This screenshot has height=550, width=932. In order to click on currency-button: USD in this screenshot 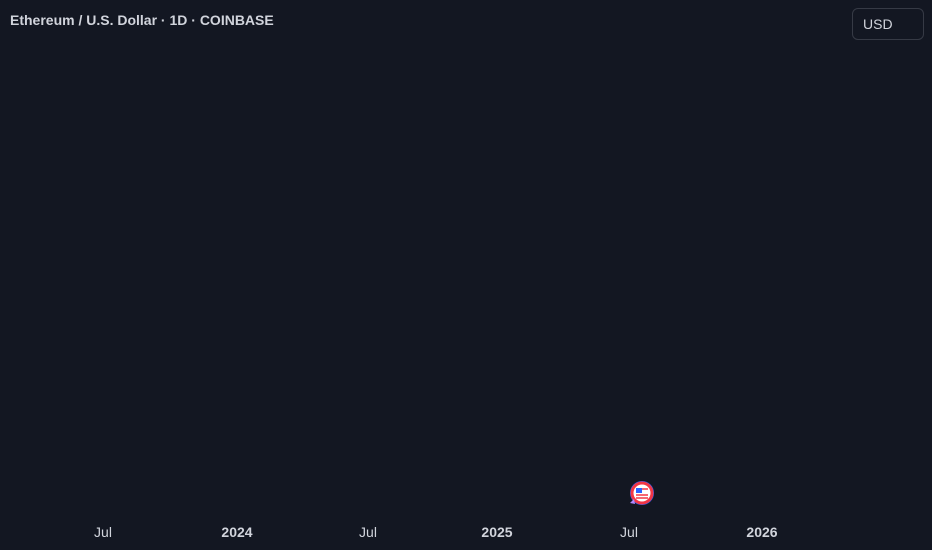, I will do `click(888, 24)`.